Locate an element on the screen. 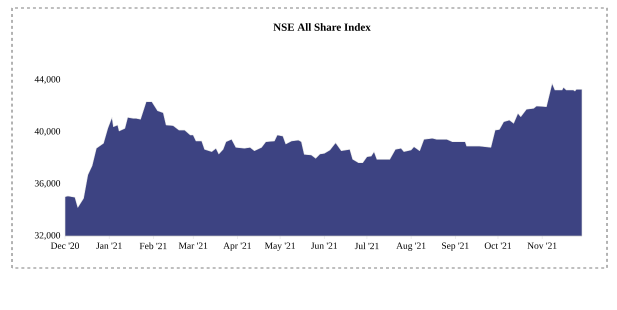  y-tick-label: 36,000 is located at coordinates (47, 184).